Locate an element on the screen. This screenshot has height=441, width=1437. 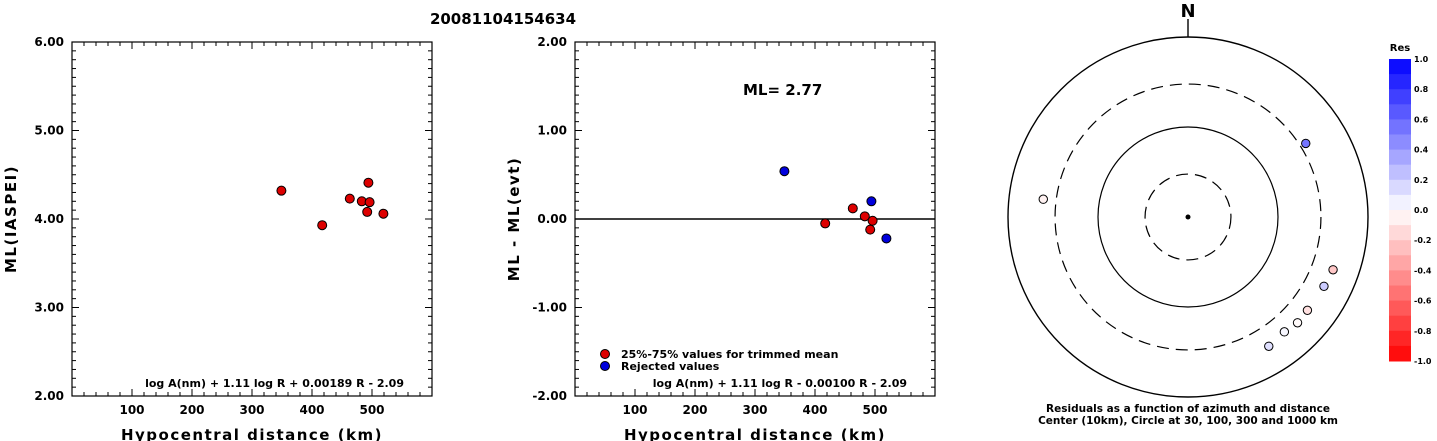
legend-label: Rejected values is located at coordinates (670, 366).